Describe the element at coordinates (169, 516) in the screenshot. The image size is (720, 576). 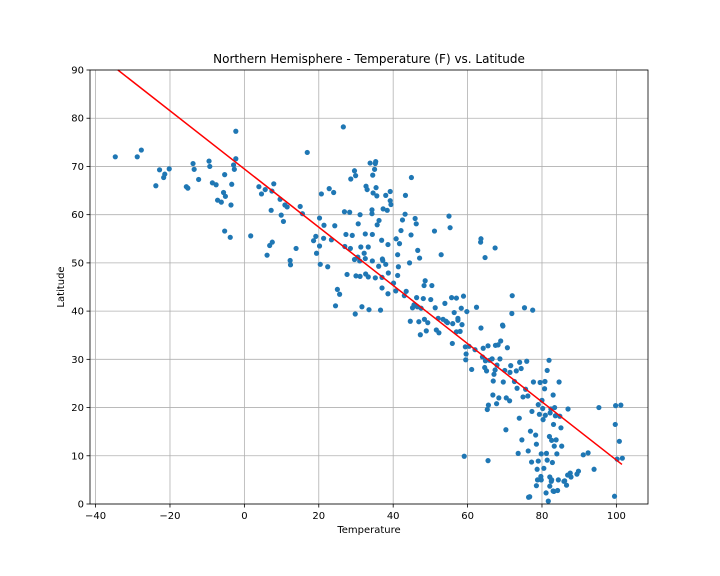
I see `x-tick-label: −20` at that location.